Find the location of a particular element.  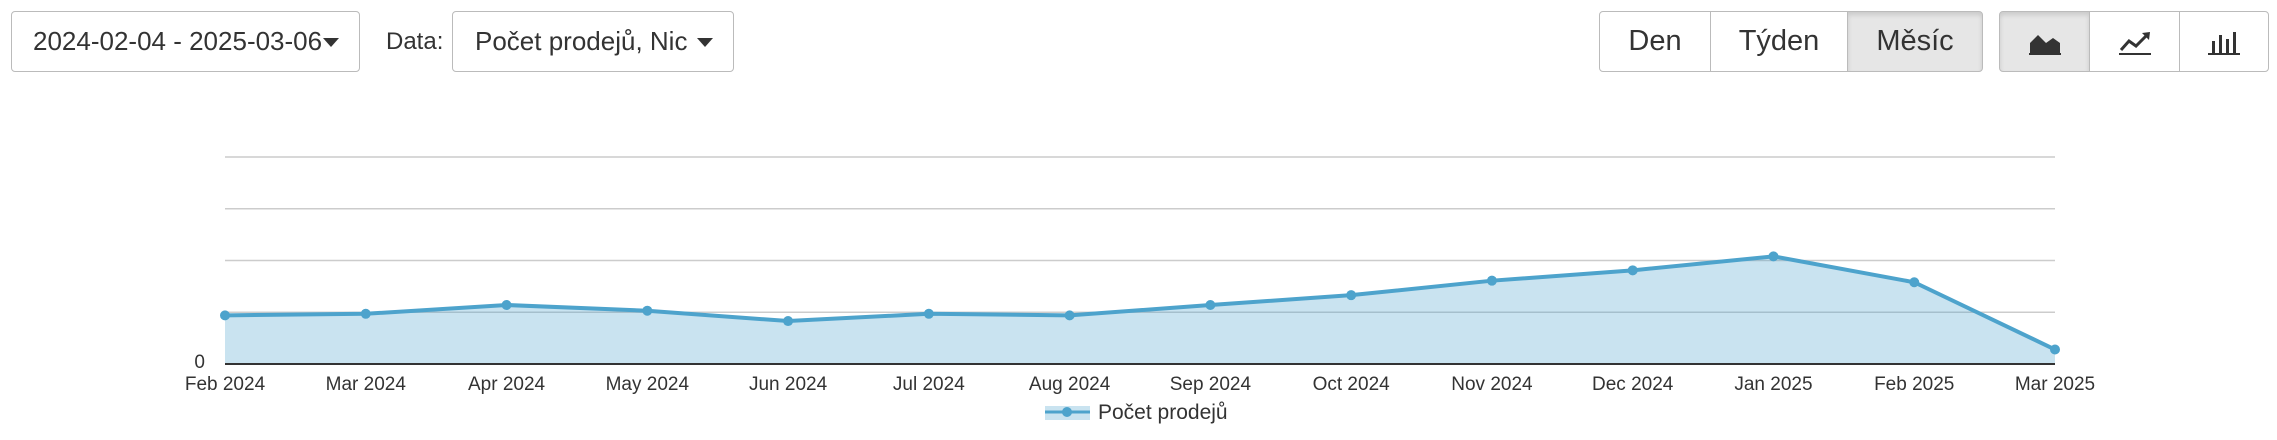

x-tick-label: Feb 2025 is located at coordinates (1914, 384).